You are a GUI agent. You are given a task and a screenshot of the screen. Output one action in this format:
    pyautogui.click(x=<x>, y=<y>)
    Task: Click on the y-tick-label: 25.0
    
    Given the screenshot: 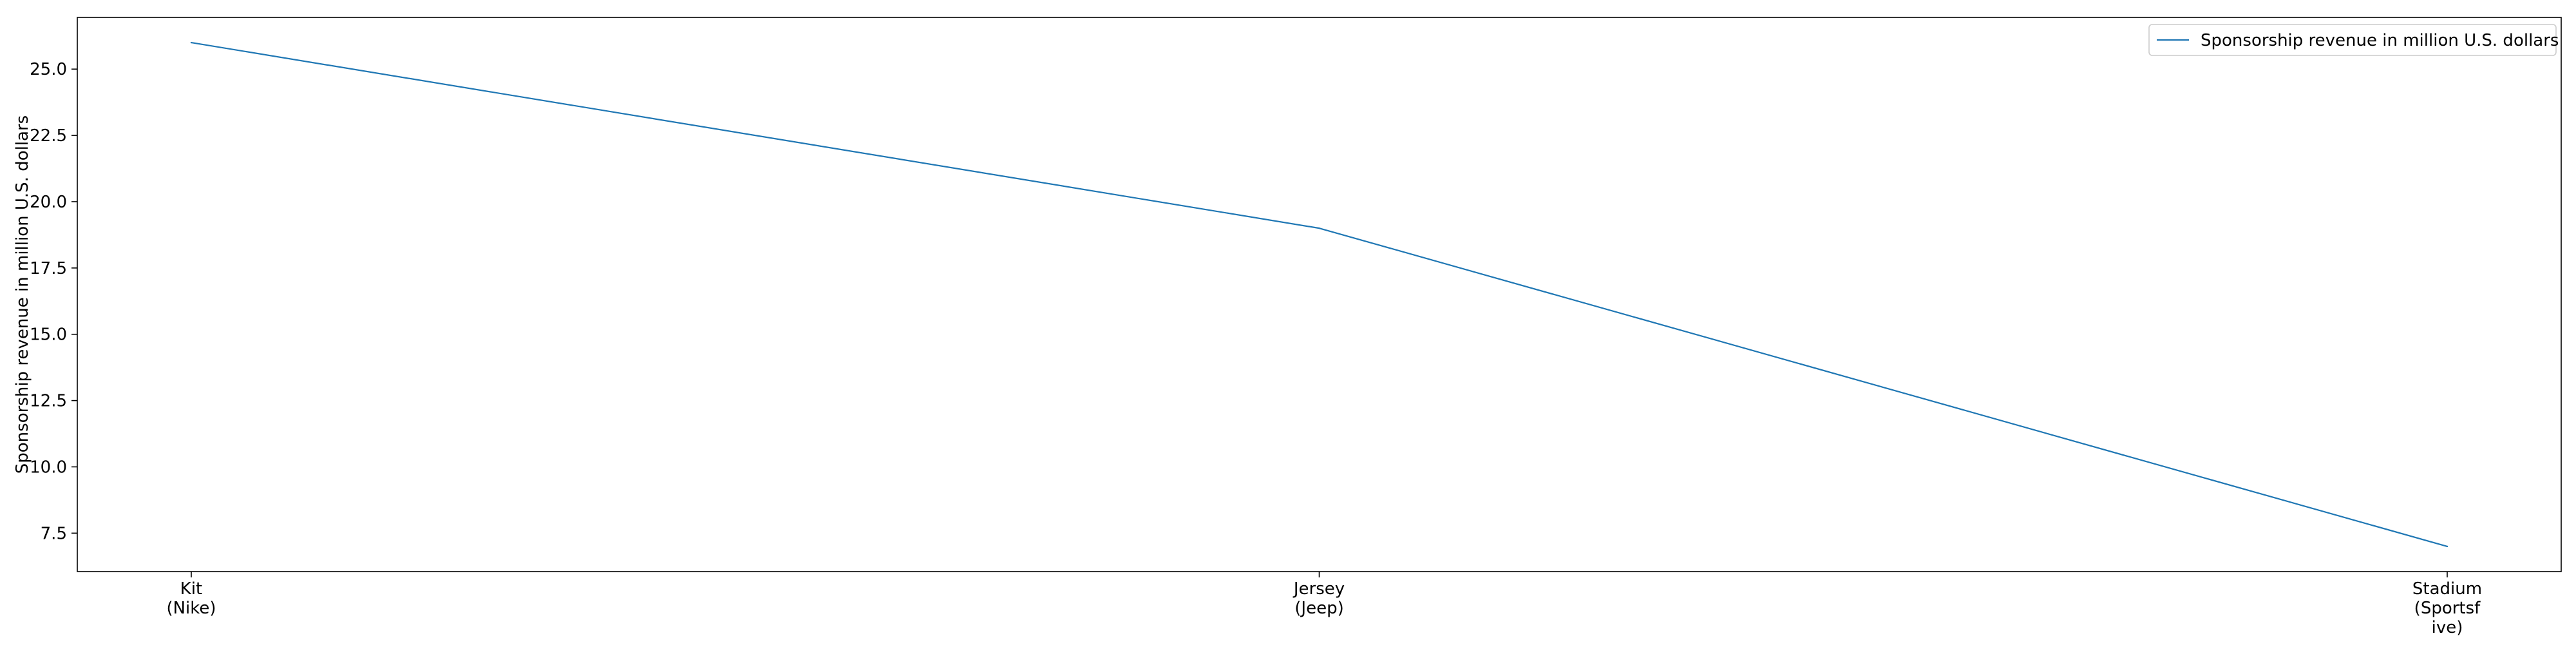 What is the action you would take?
    pyautogui.click(x=48, y=69)
    